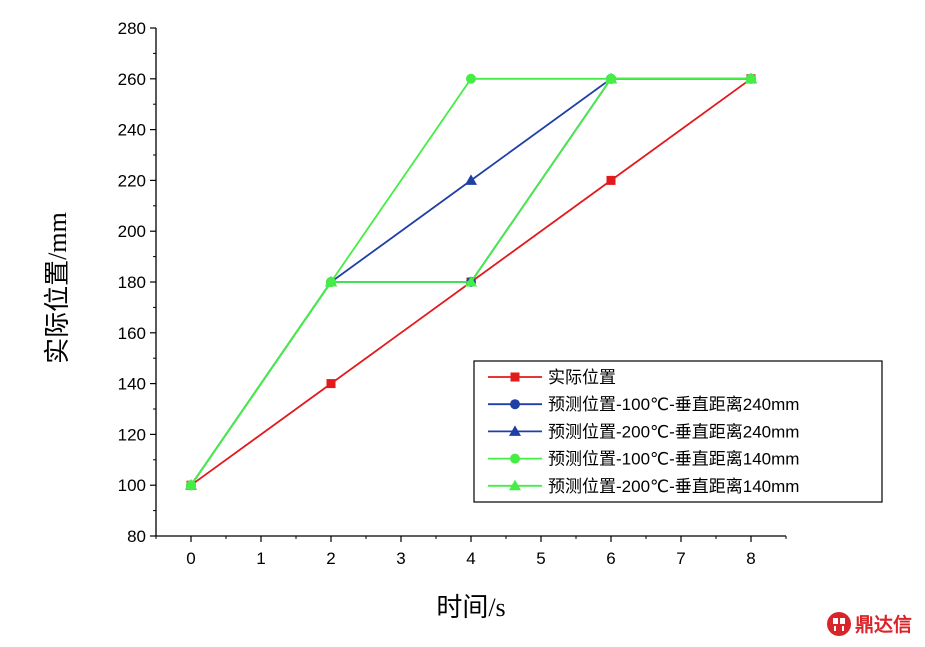 This screenshot has height=647, width=925. I want to click on y-tick-label: 200, so click(132, 231).